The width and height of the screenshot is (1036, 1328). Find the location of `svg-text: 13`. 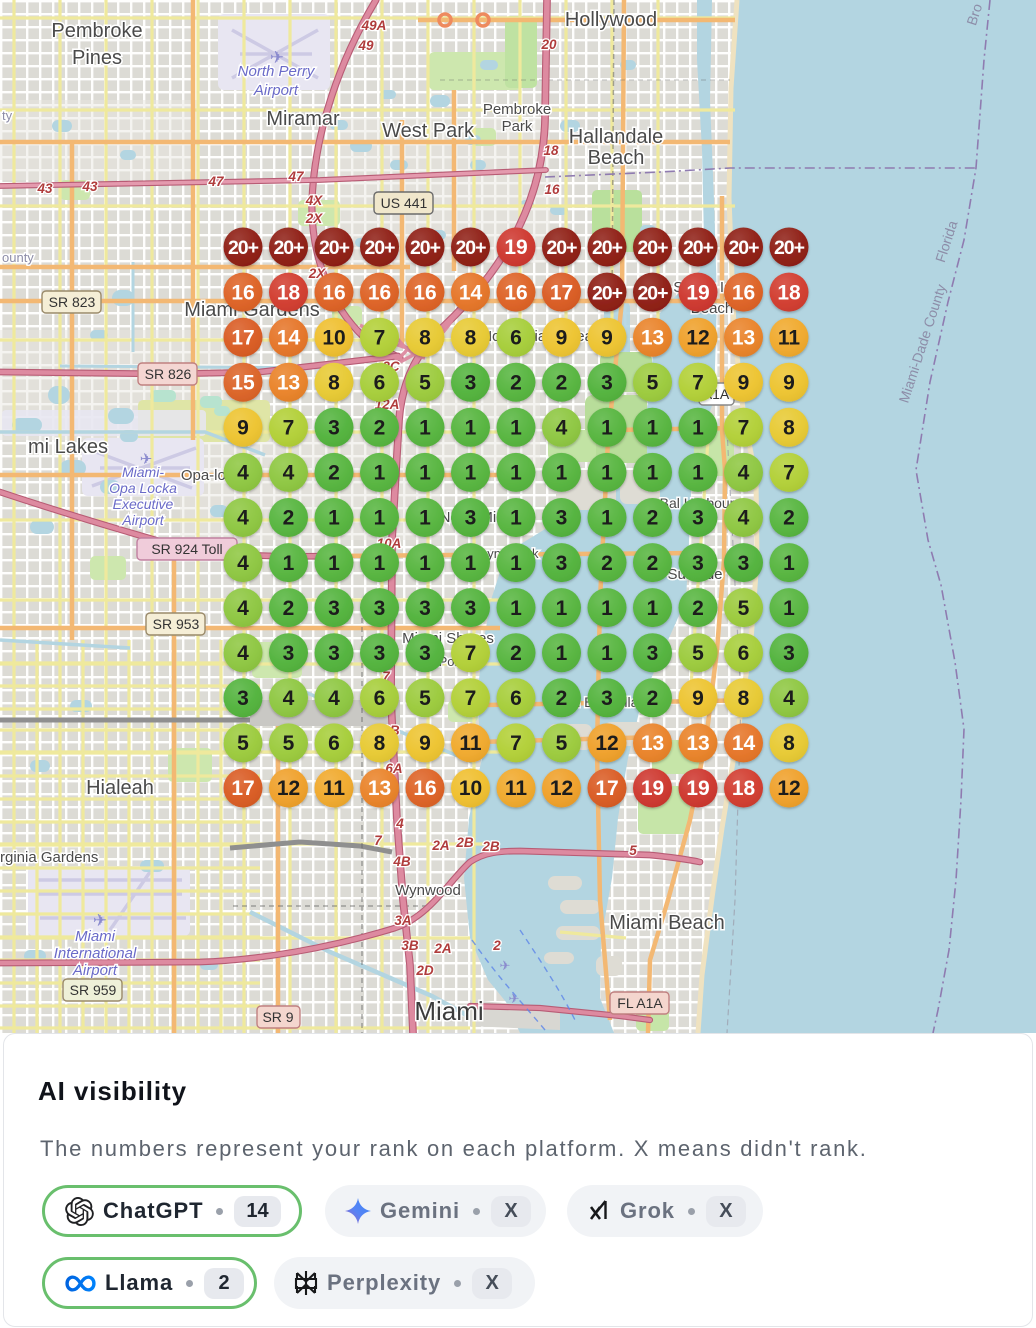

svg-text: 13 is located at coordinates (379, 788).